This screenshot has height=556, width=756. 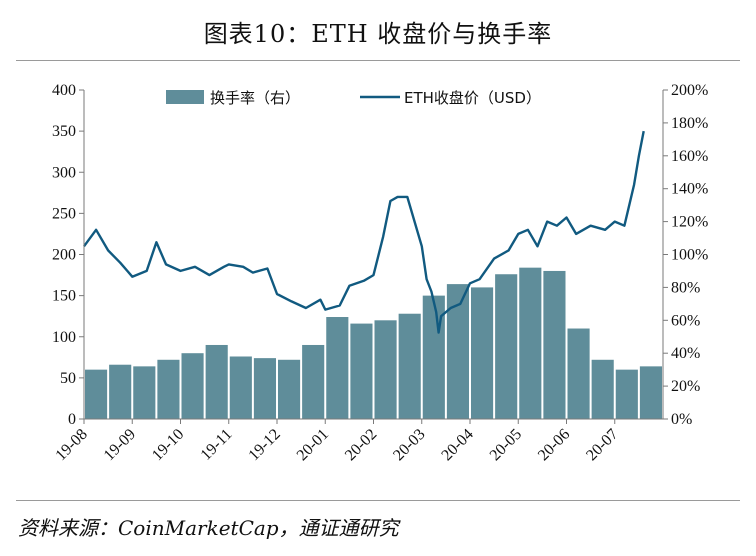 What do you see at coordinates (685, 353) in the screenshot?
I see `right-tick-label: 40%` at bounding box center [685, 353].